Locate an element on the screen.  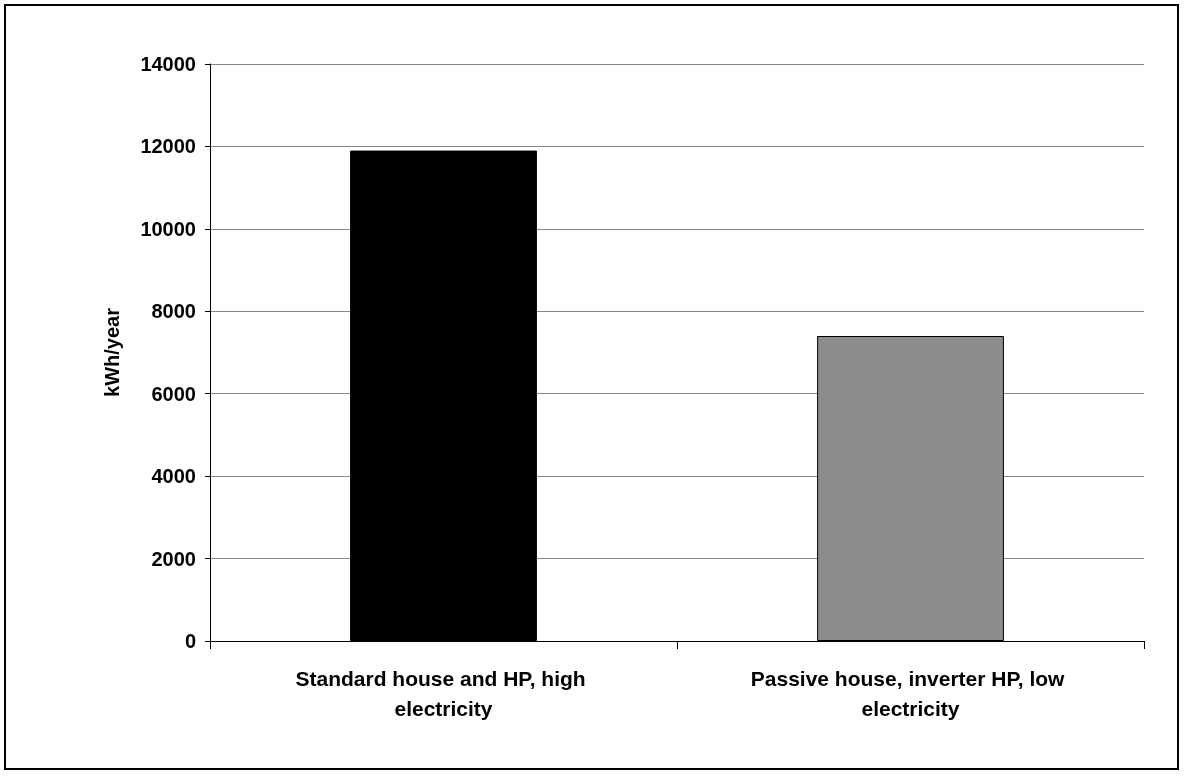
y-tick-label: 14000 is located at coordinates (168, 64).